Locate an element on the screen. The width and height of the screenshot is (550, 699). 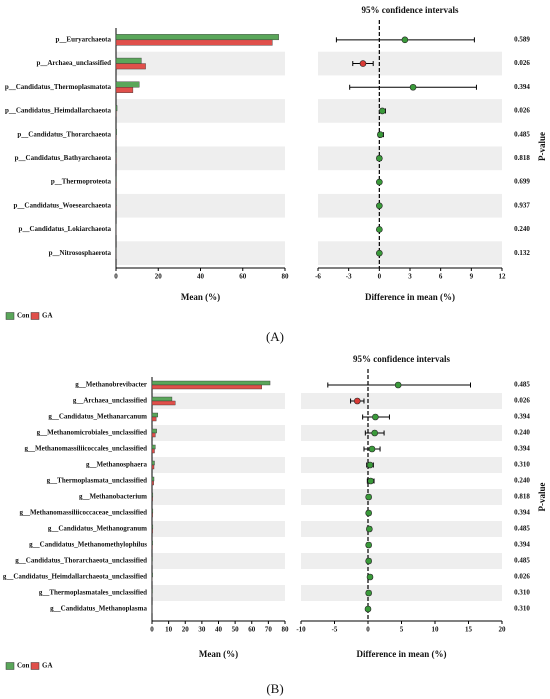
x-tick-label: 70 is located at coordinates (269, 630).